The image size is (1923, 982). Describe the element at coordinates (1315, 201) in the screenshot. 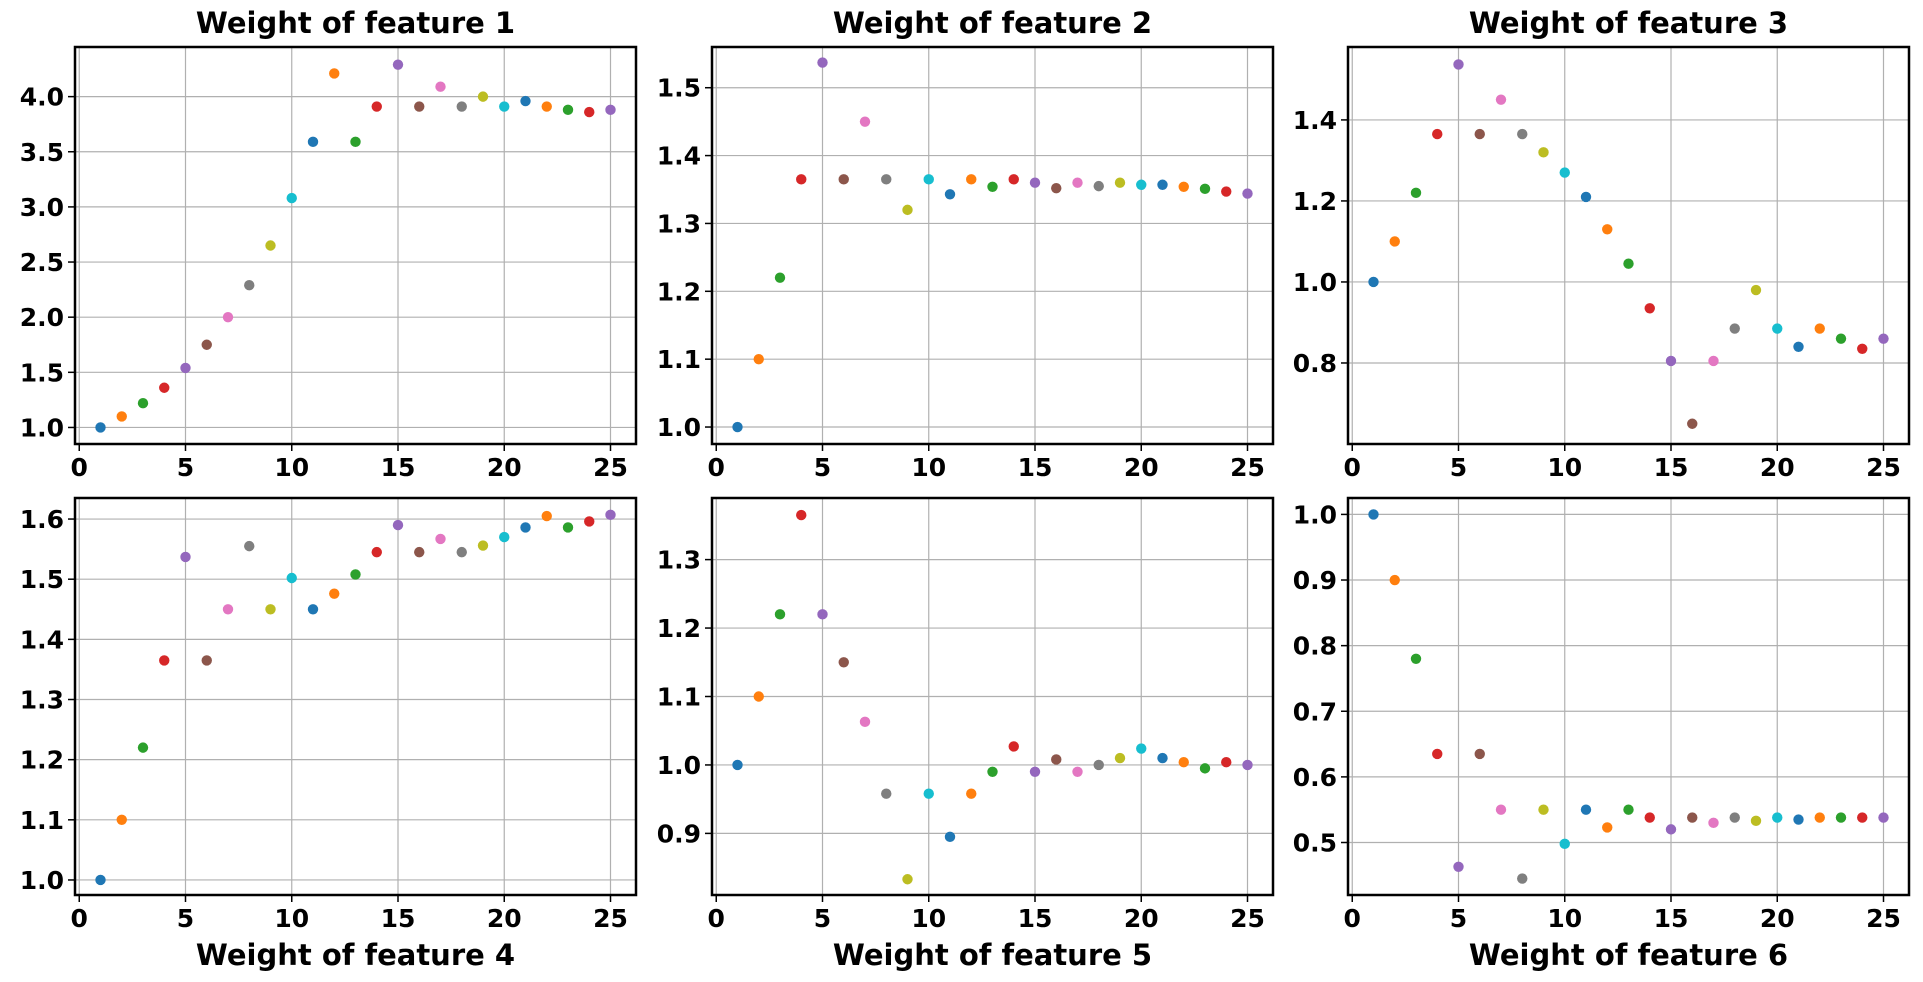

I see `y-tick-label: 1.2` at that location.